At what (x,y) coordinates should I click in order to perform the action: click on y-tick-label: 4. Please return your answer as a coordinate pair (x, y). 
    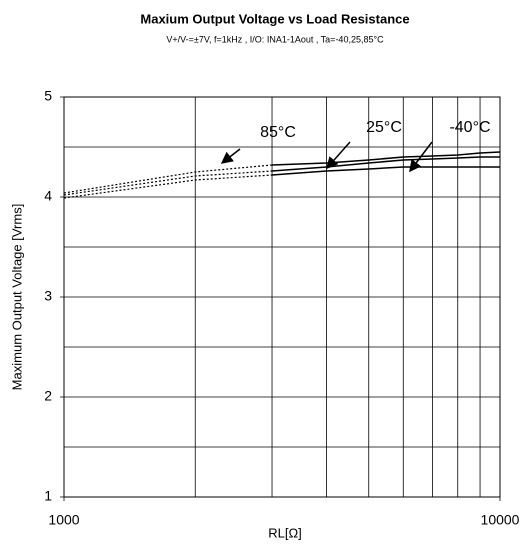
    Looking at the image, I should click on (48, 196).